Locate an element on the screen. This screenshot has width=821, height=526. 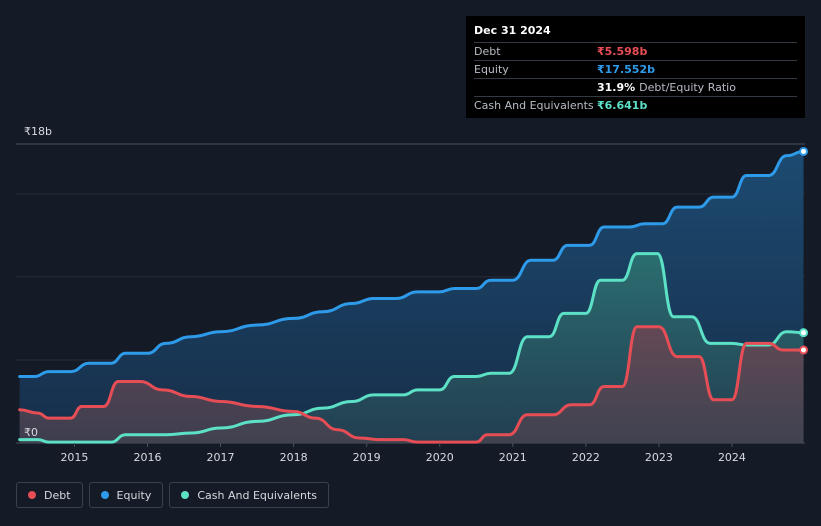
x-tick-label: 2019 is located at coordinates (367, 457).